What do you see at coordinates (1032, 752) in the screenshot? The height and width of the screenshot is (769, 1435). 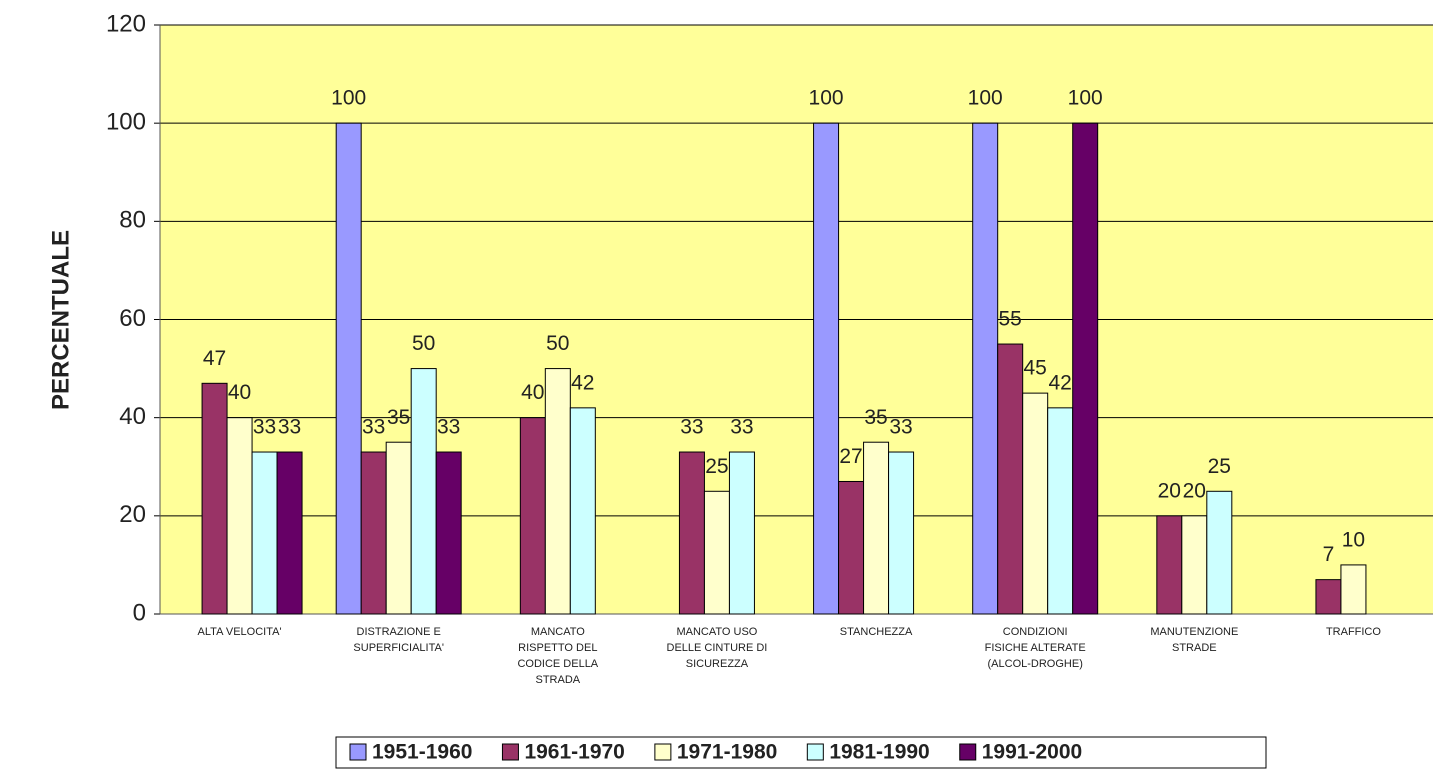 I see `legend-label: 1991-2000` at bounding box center [1032, 752].